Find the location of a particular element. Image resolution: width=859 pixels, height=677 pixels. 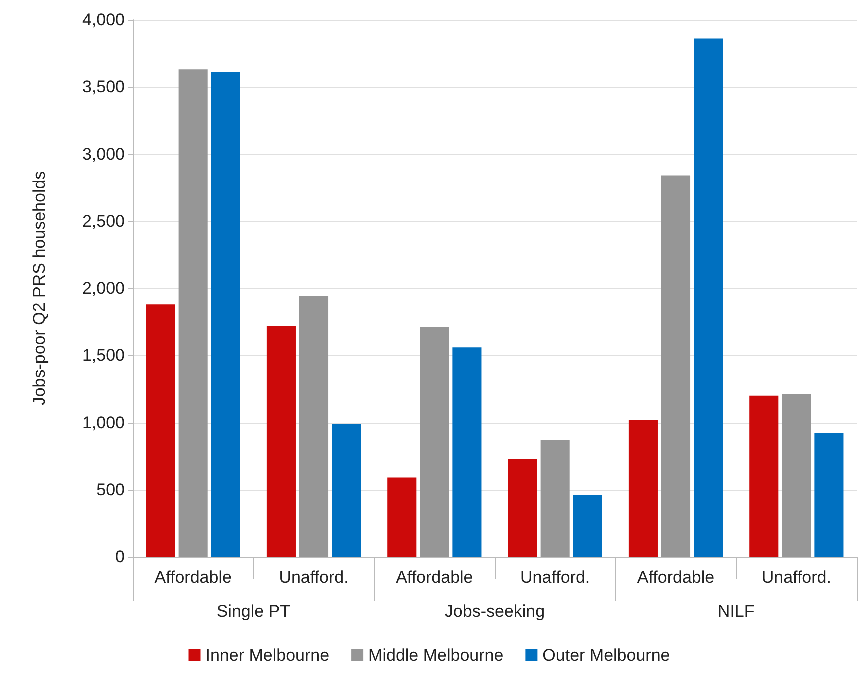

text: Jobs-seeking is located at coordinates (495, 611).